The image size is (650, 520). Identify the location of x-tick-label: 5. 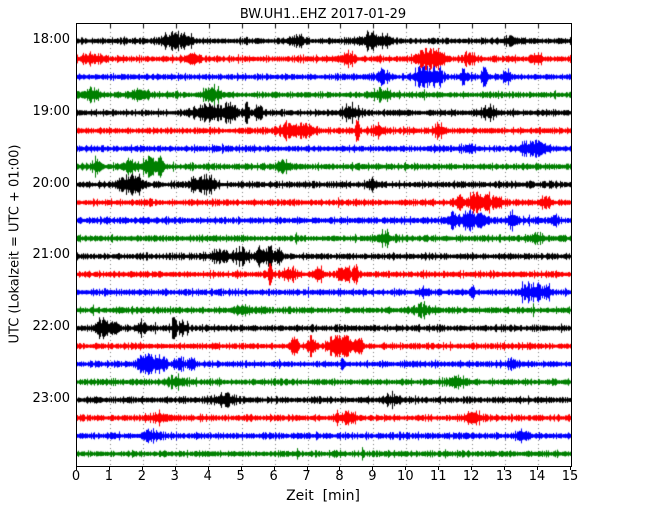
(240, 476).